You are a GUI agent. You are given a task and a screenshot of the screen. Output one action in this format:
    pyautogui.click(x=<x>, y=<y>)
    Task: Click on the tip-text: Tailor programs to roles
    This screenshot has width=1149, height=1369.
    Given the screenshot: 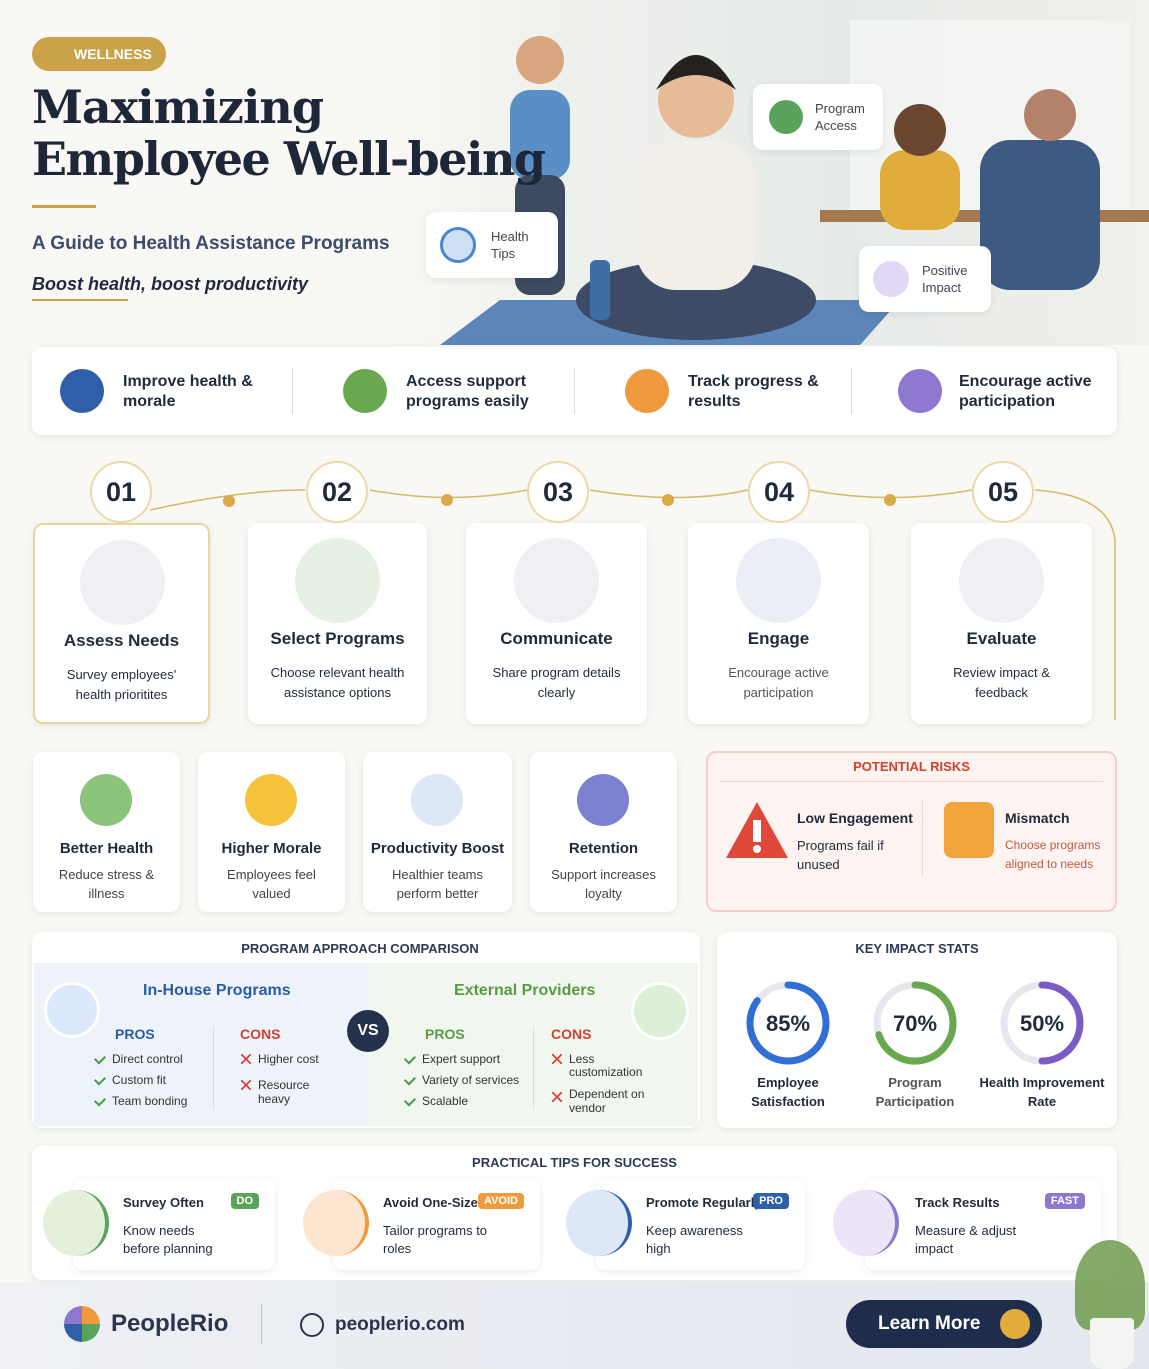 What is the action you would take?
    pyautogui.click(x=435, y=1239)
    